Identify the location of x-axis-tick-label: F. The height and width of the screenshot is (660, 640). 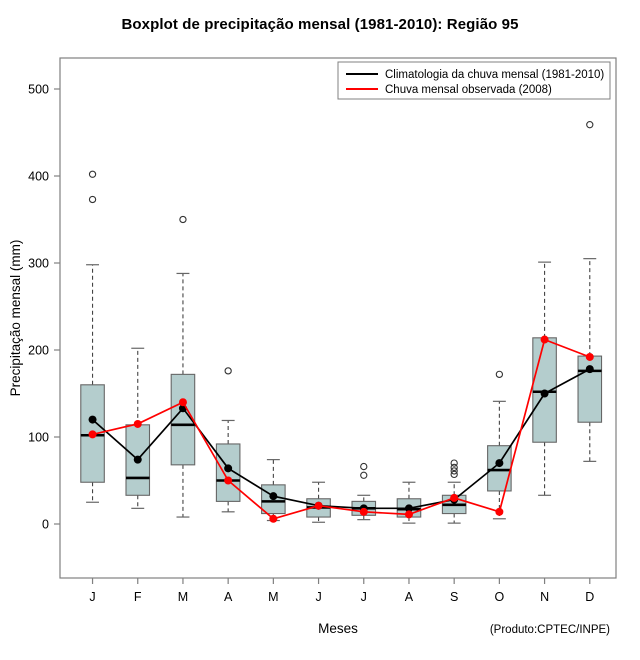
(138, 597).